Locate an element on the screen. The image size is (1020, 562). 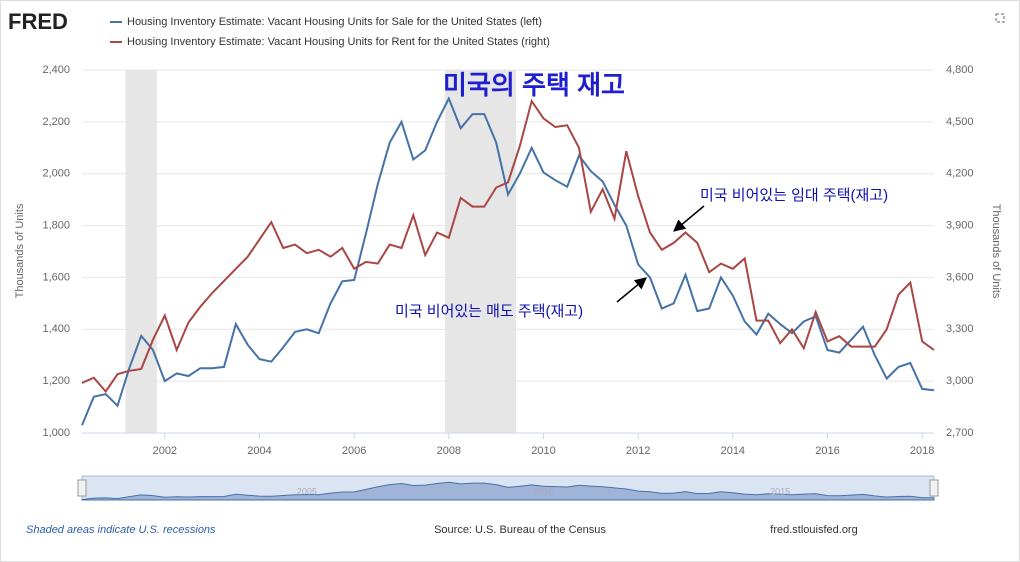
y-tick-label: 1,800 is located at coordinates (56, 225).